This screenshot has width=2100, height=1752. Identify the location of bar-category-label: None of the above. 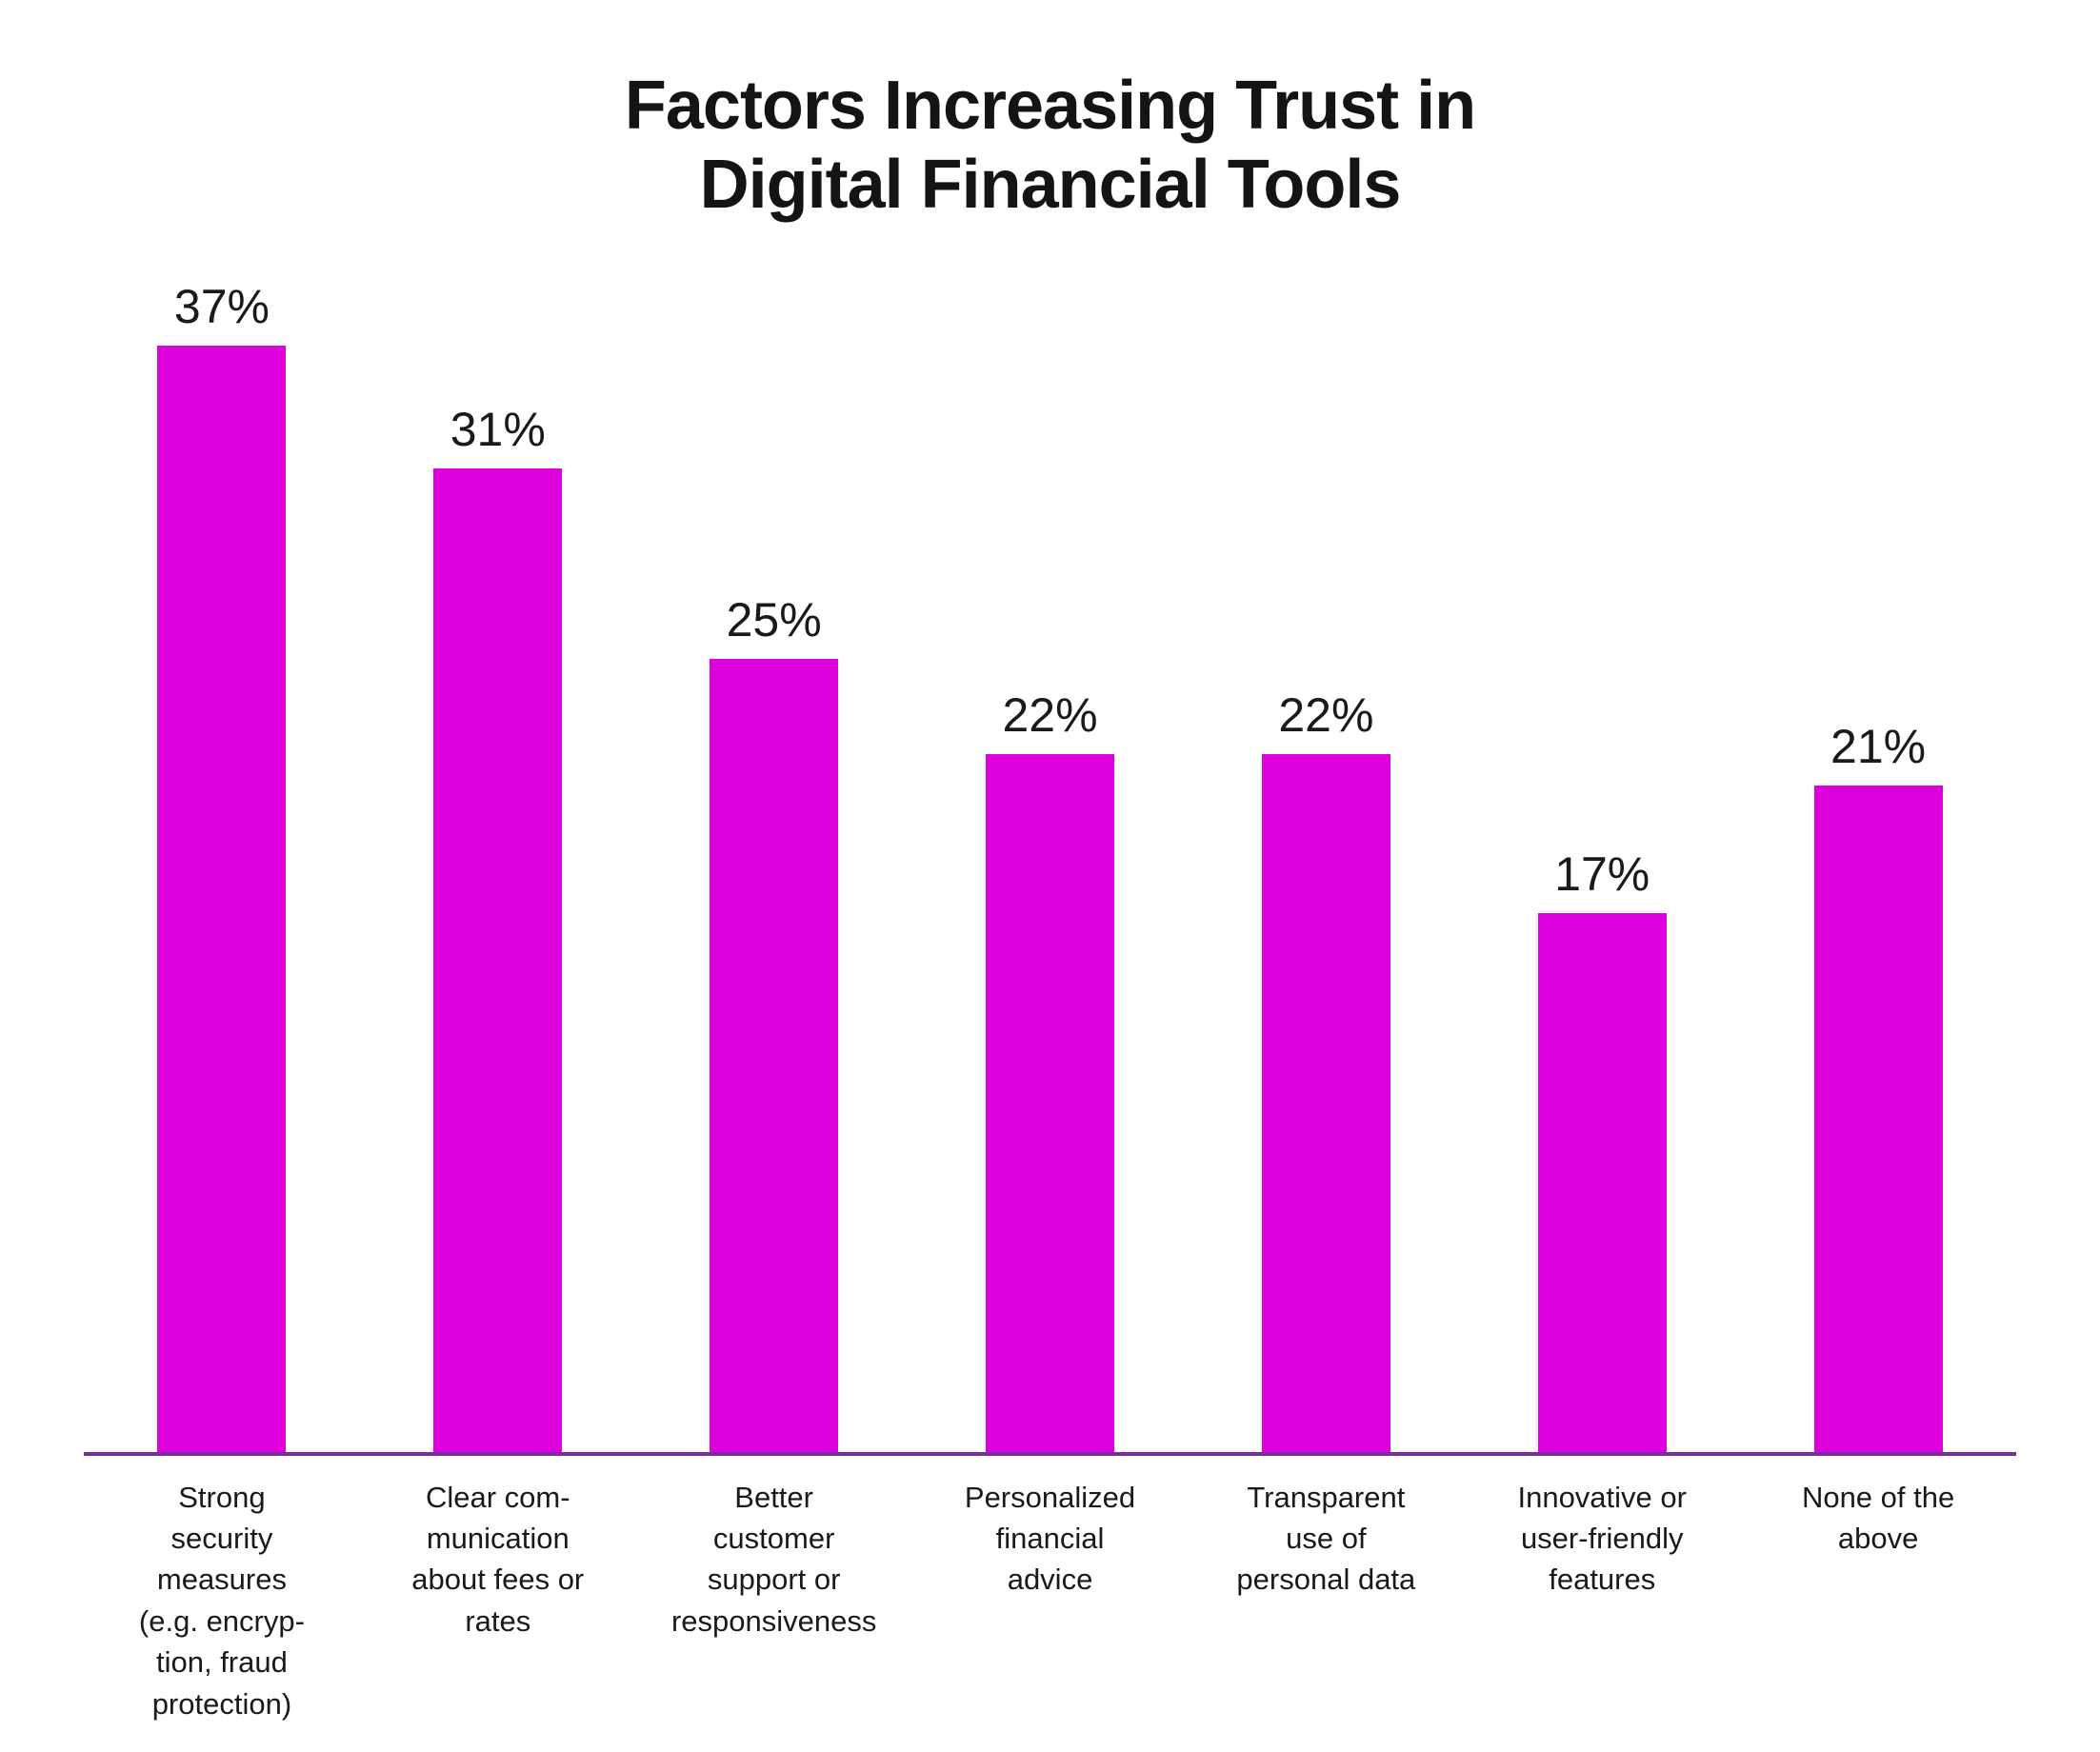
(1878, 1518).